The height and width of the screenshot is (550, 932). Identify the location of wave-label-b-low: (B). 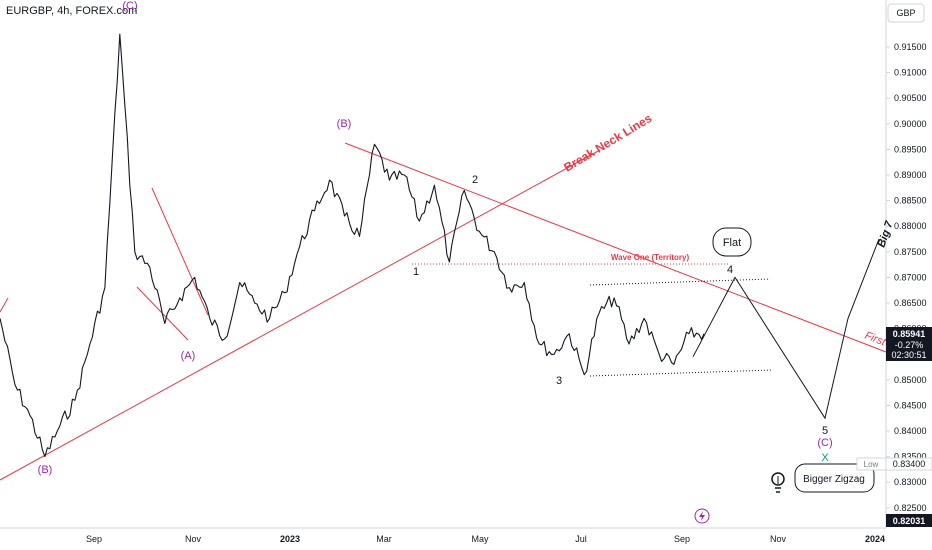
(45, 470).